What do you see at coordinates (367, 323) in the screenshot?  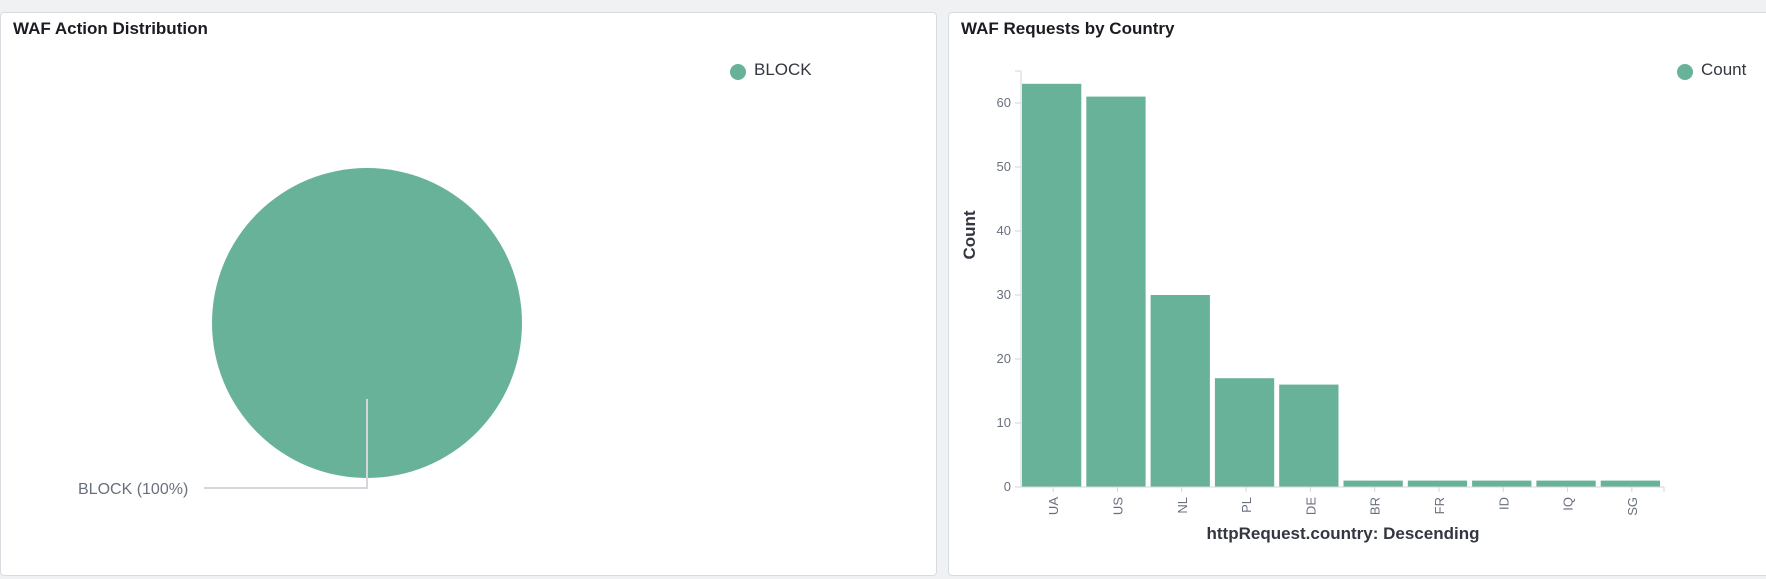 I see `pie-slice-block` at bounding box center [367, 323].